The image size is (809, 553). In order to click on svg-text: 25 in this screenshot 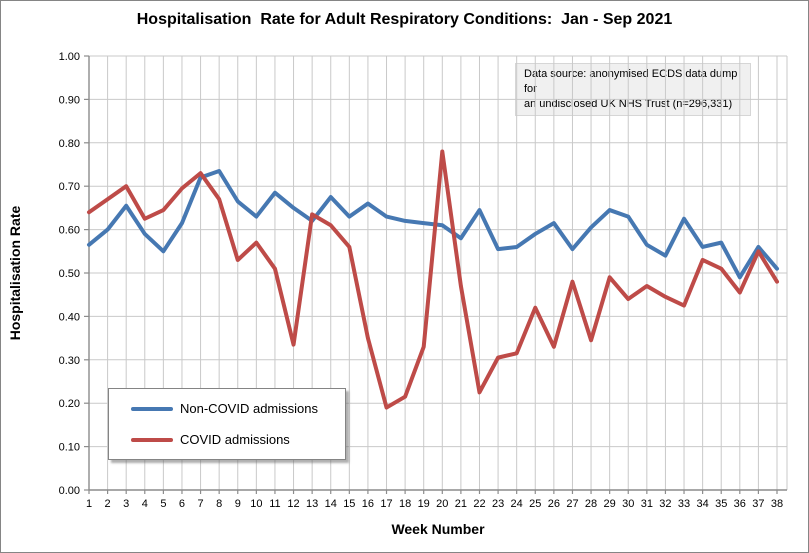, I will do `click(535, 504)`.